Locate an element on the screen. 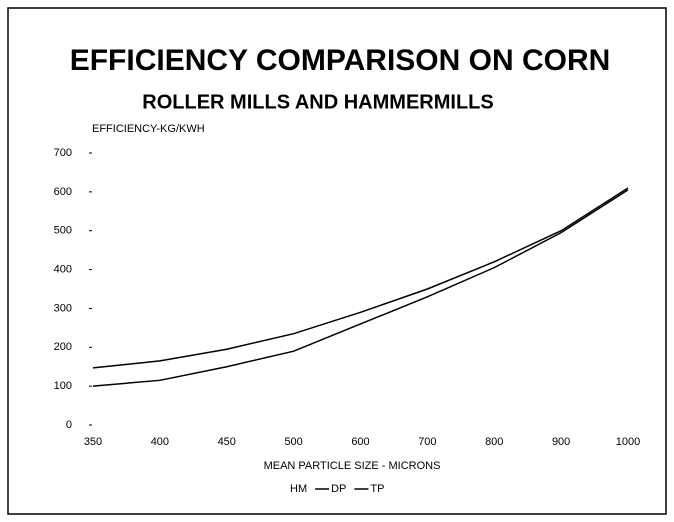 Image resolution: width=674 pixels, height=522 pixels. x-tick-label: 600 is located at coordinates (360, 442).